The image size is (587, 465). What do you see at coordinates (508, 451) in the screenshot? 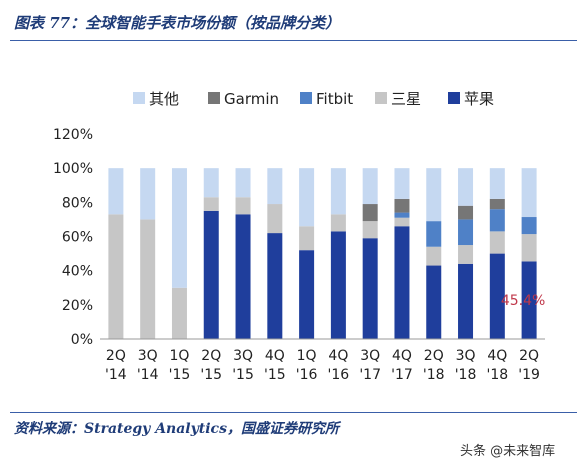
I see `watermark: 头条 @未来智库` at bounding box center [508, 451].